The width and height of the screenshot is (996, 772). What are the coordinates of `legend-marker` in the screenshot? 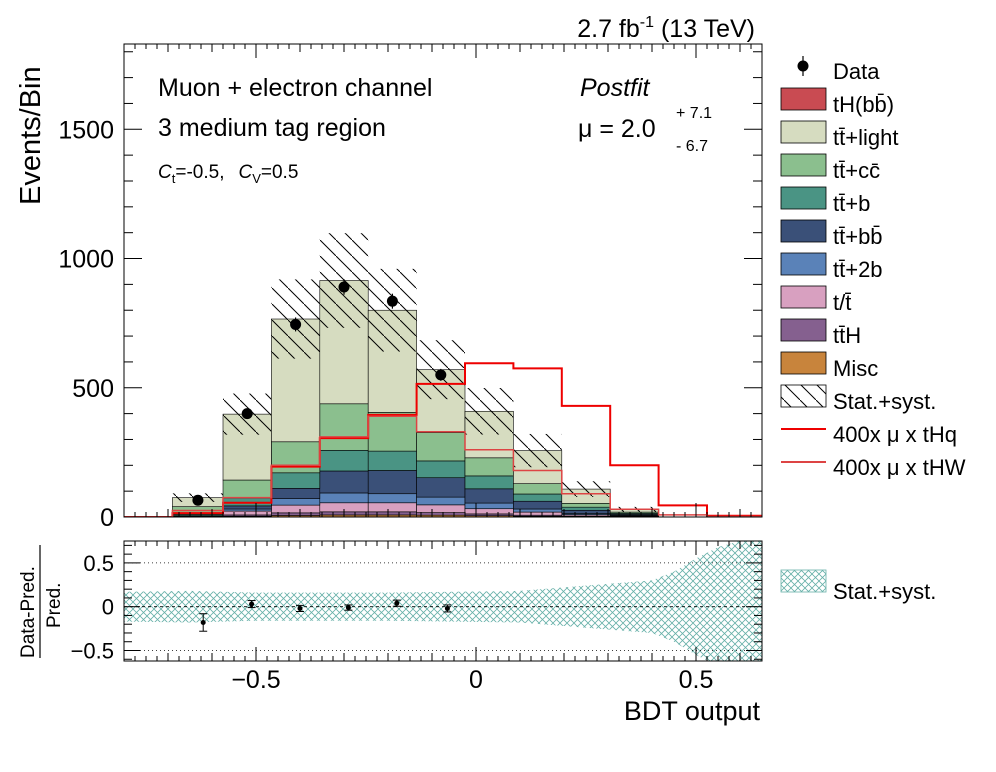 It's located at (803, 66).